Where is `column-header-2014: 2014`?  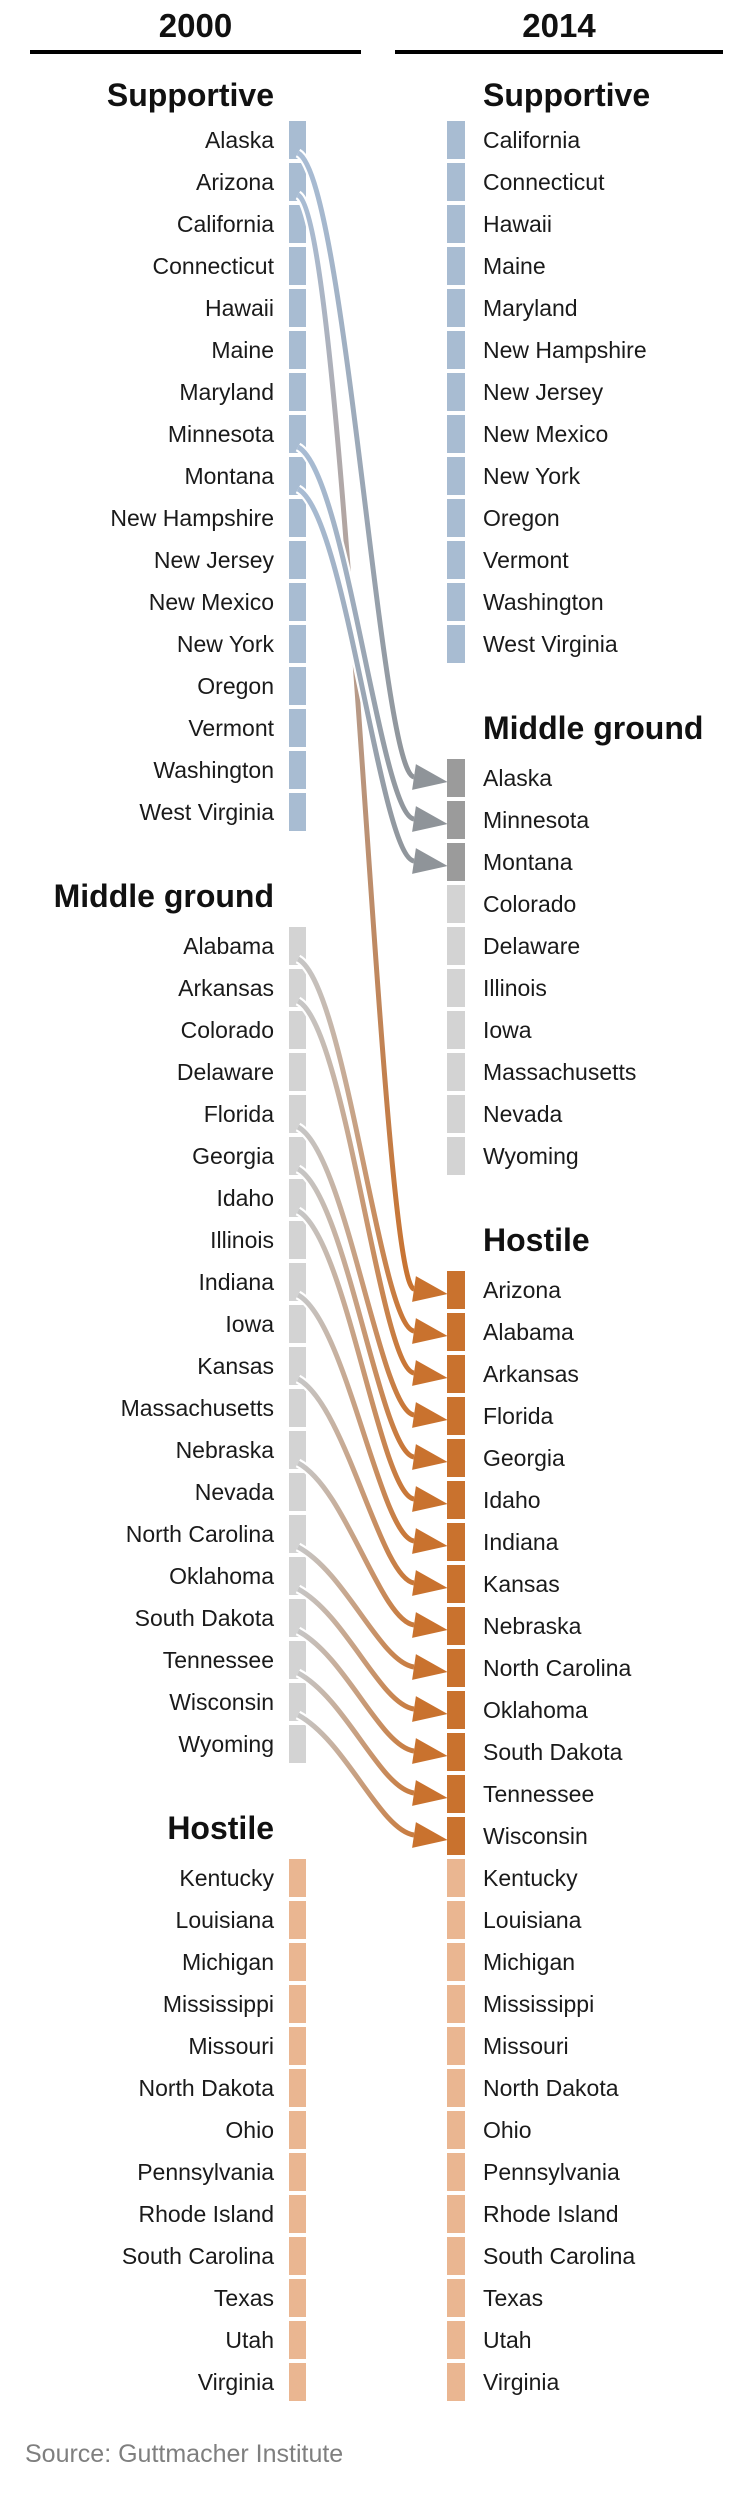
column-header-2014: 2014 is located at coordinates (559, 25).